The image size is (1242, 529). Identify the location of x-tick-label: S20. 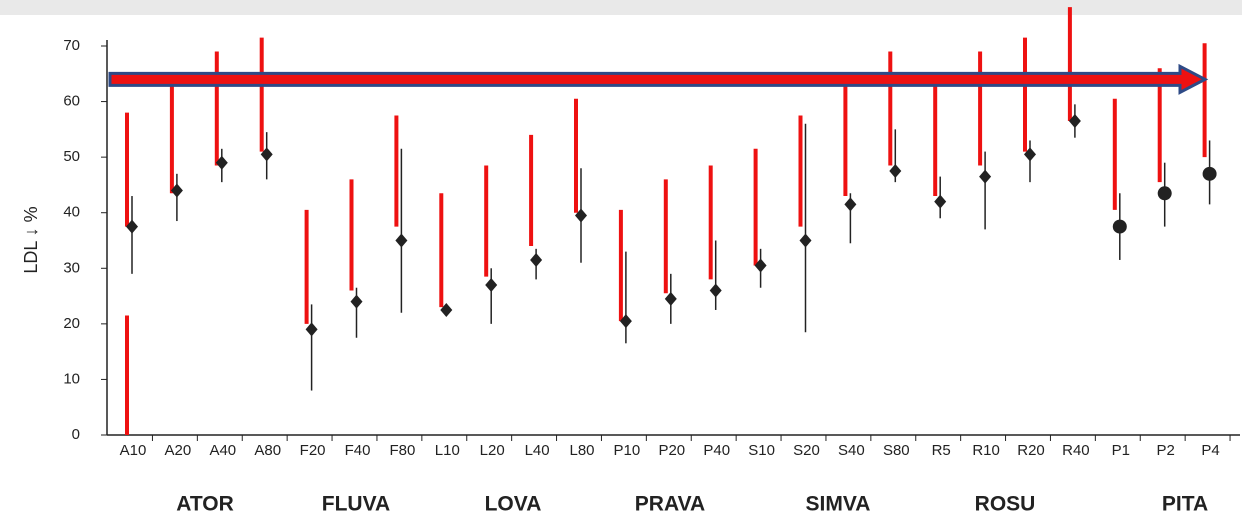
(806, 450).